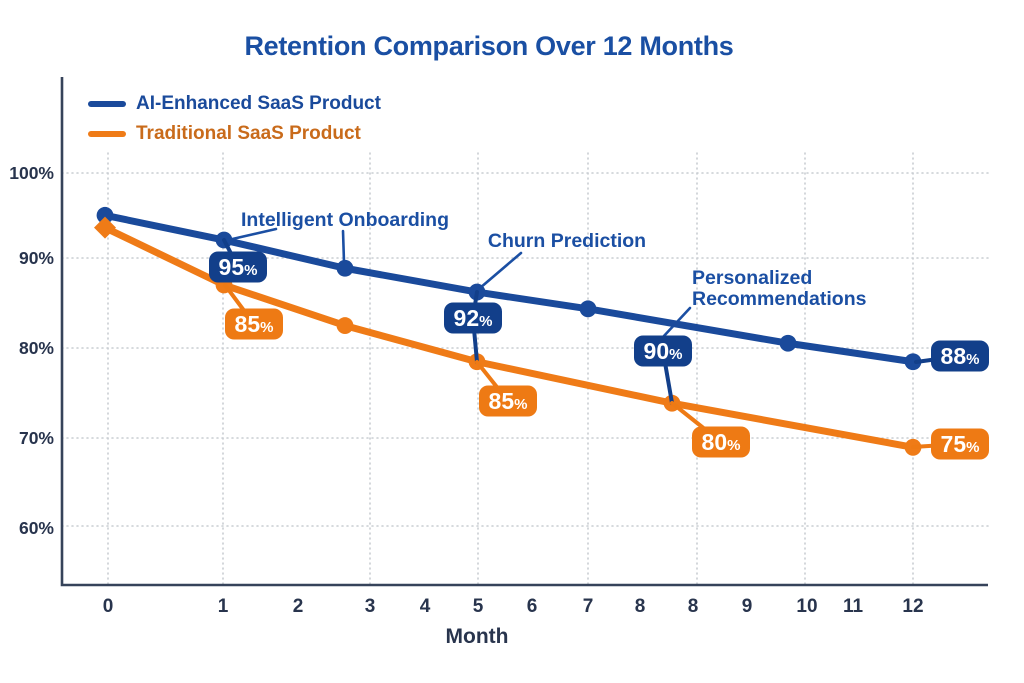 The image size is (1024, 683). What do you see at coordinates (345, 220) in the screenshot?
I see `annotation-label: Intelligent Onboarding` at bounding box center [345, 220].